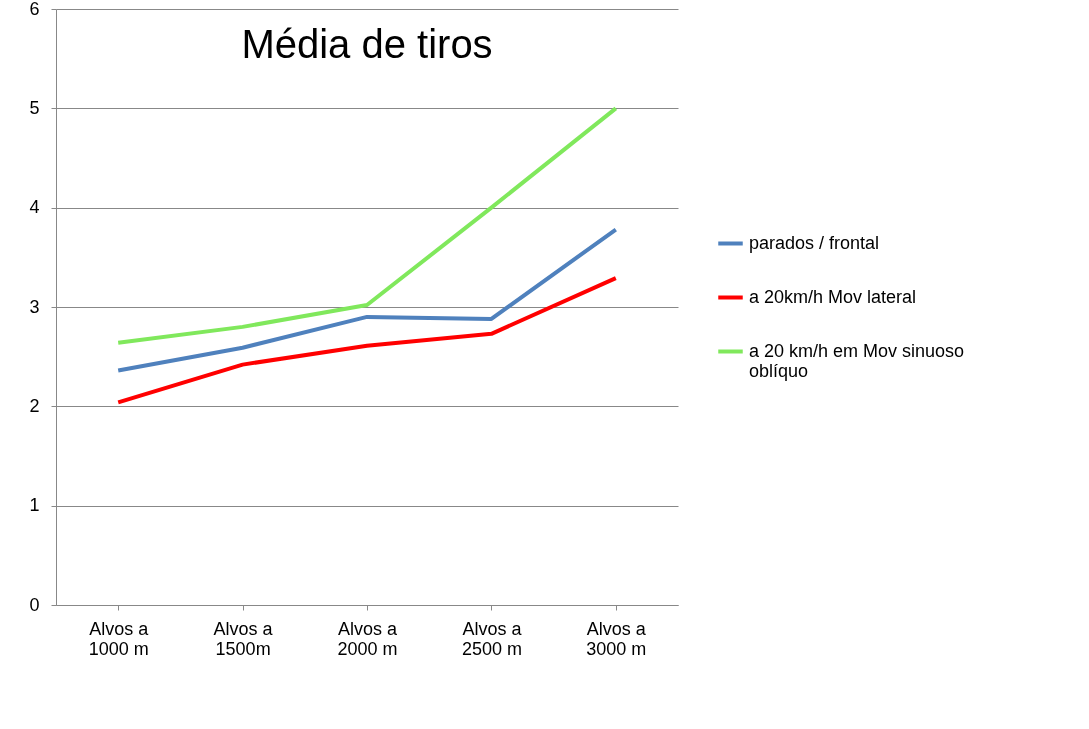 This screenshot has width=1089, height=729. What do you see at coordinates (814, 242) in the screenshot?
I see `legend-label: parados / frontal` at bounding box center [814, 242].